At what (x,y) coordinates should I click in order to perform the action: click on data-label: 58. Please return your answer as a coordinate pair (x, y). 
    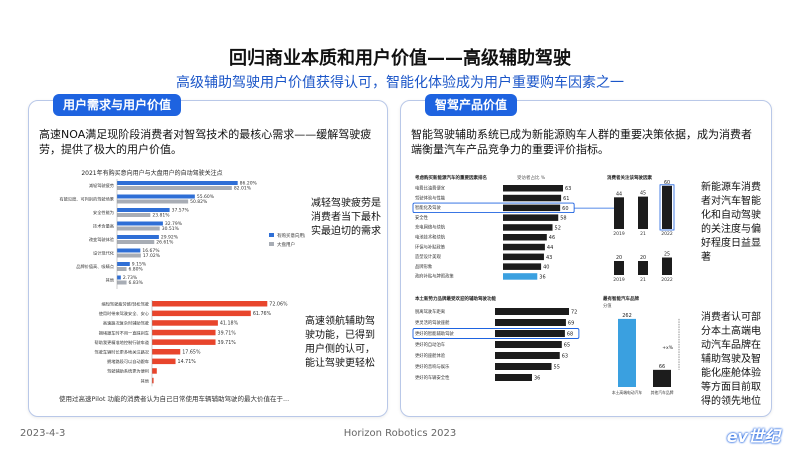
    Looking at the image, I should click on (563, 219).